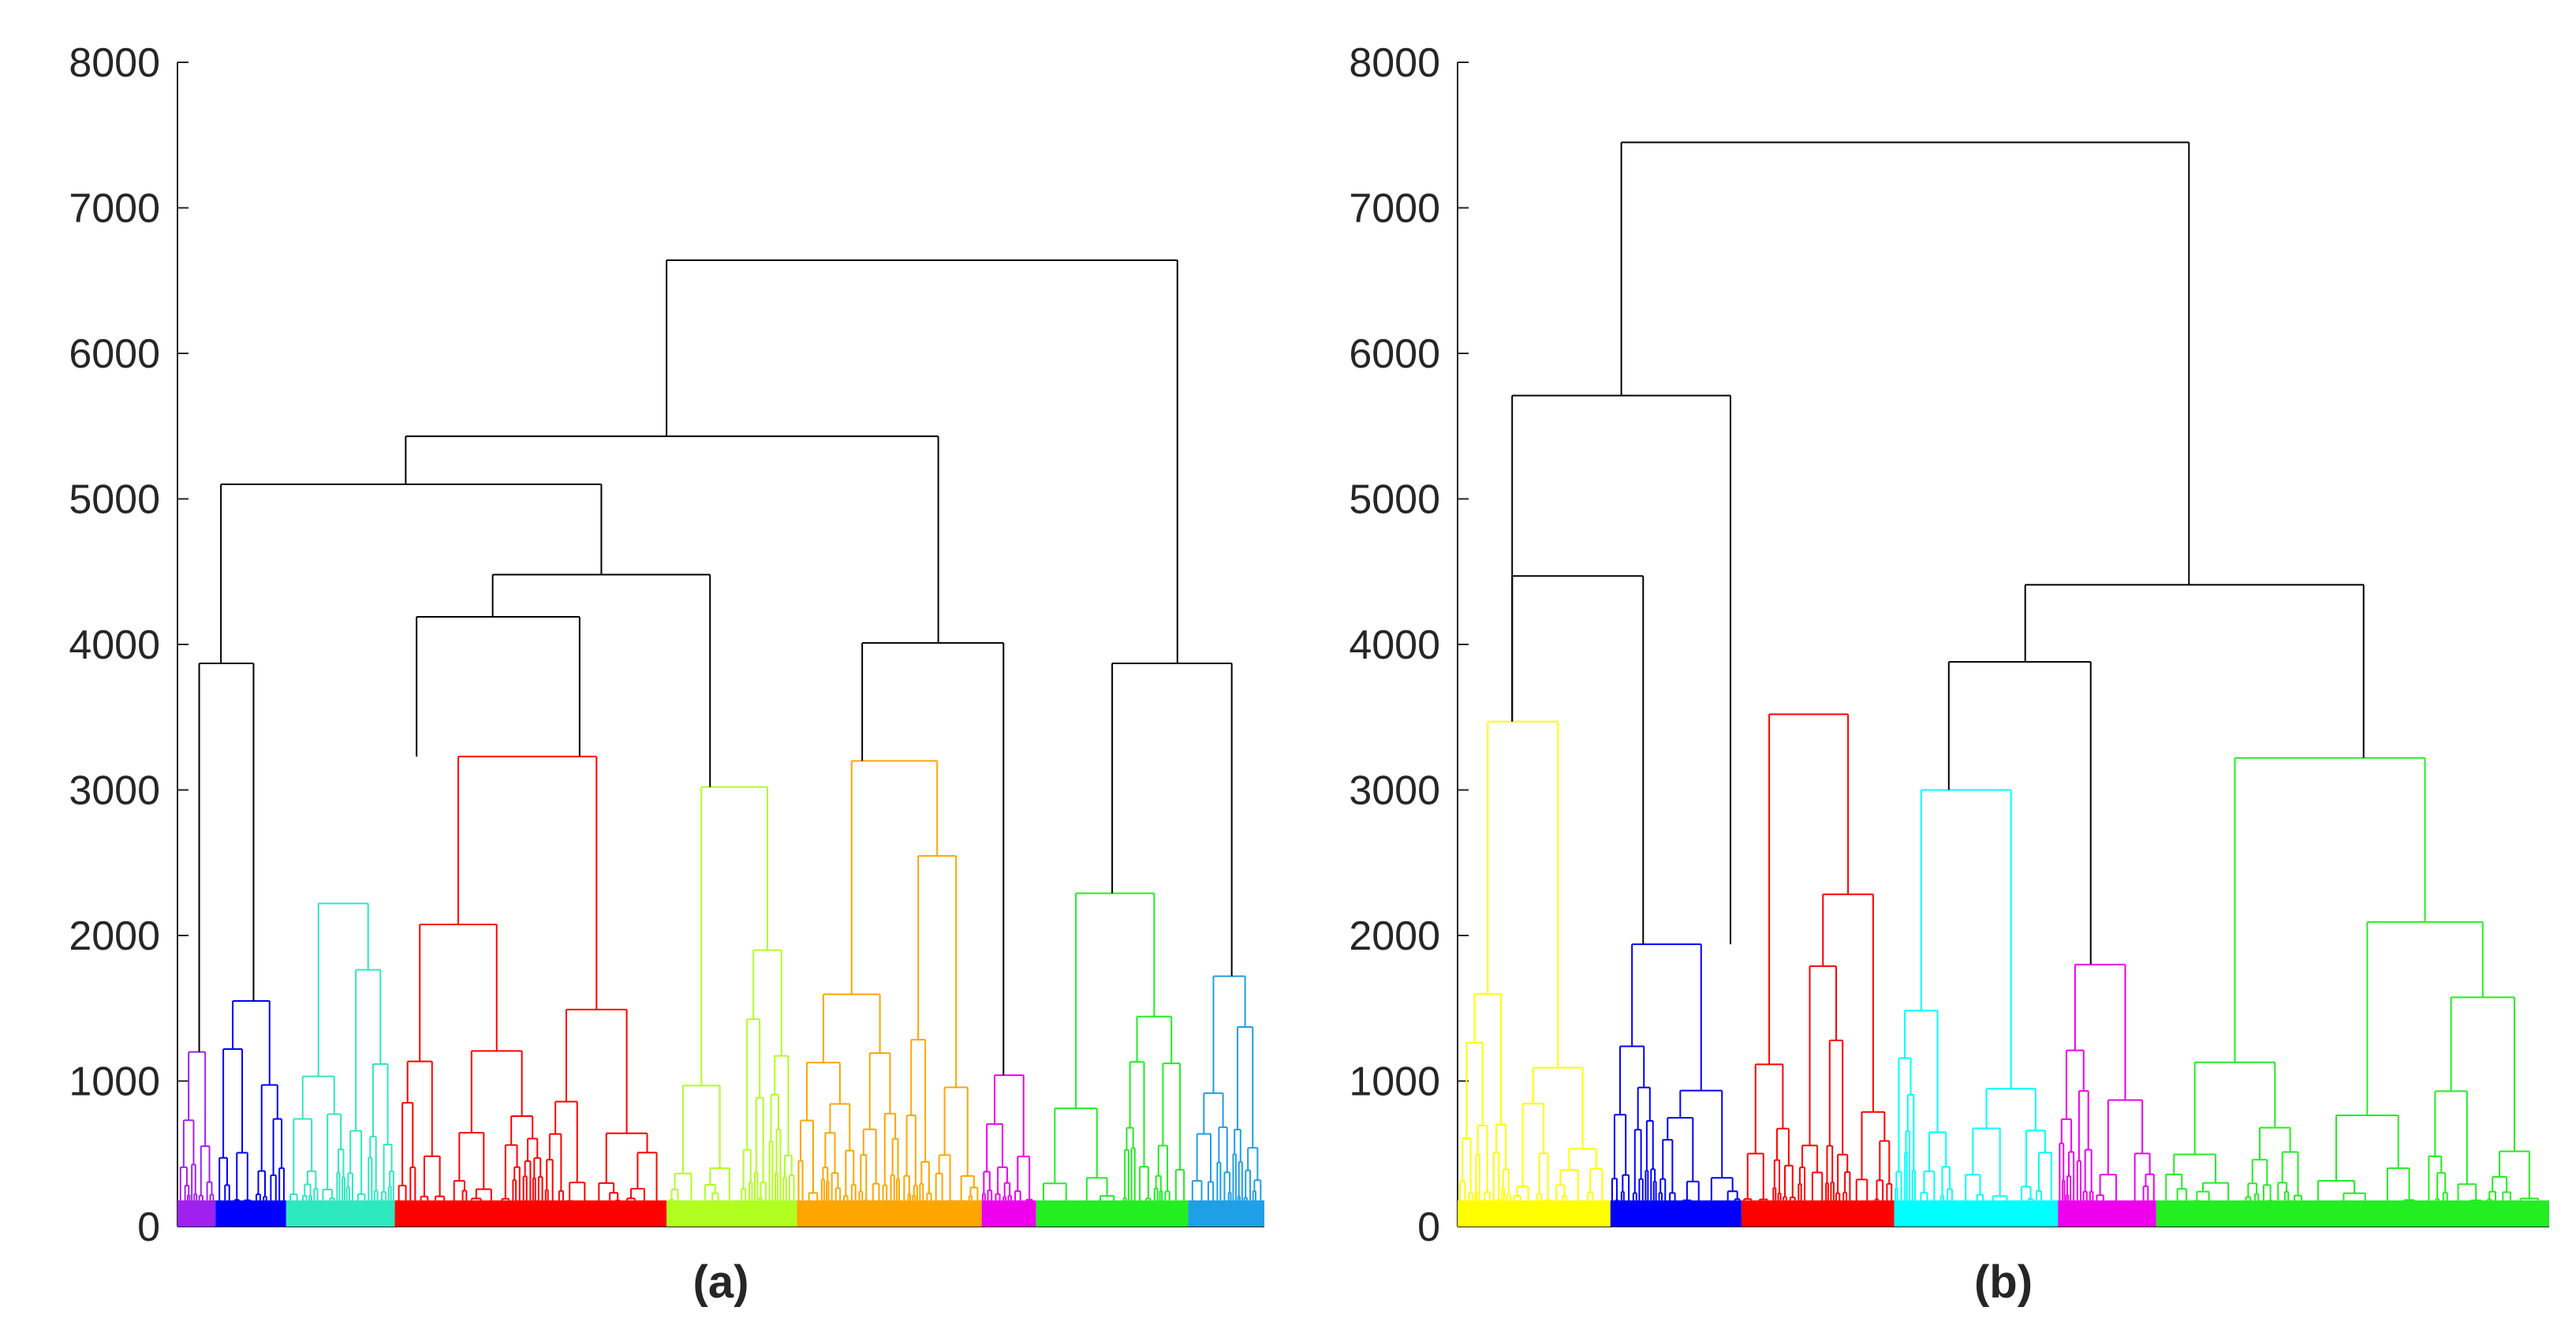 This screenshot has width=2576, height=1322. I want to click on cluster-orange, so click(889, 993).